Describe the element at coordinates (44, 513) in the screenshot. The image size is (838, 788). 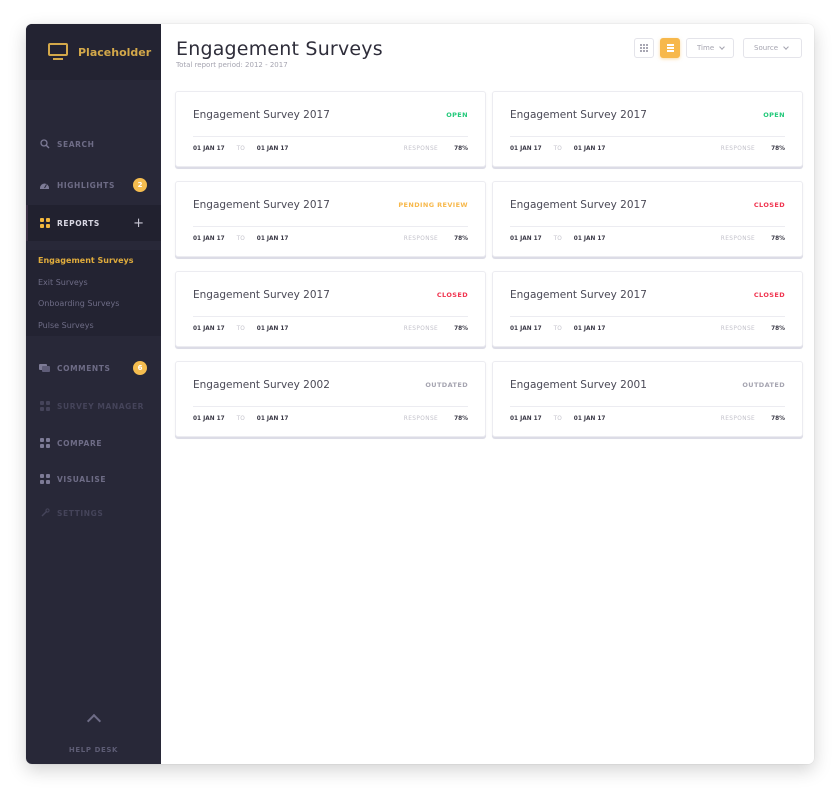
I see `wrench-icon` at that location.